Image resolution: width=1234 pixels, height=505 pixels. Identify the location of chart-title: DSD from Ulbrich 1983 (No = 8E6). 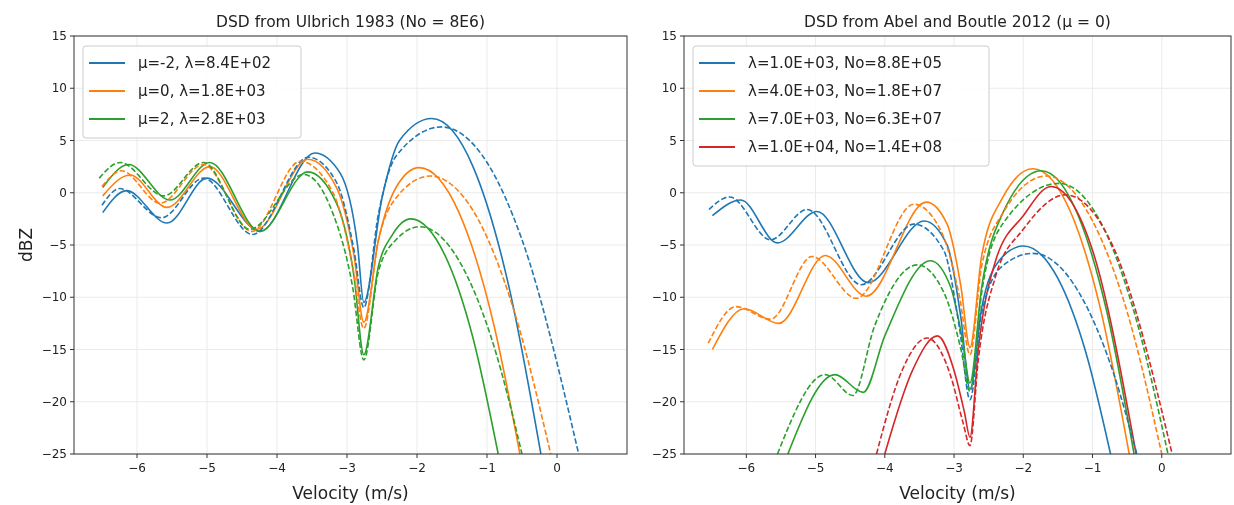
(350, 22).